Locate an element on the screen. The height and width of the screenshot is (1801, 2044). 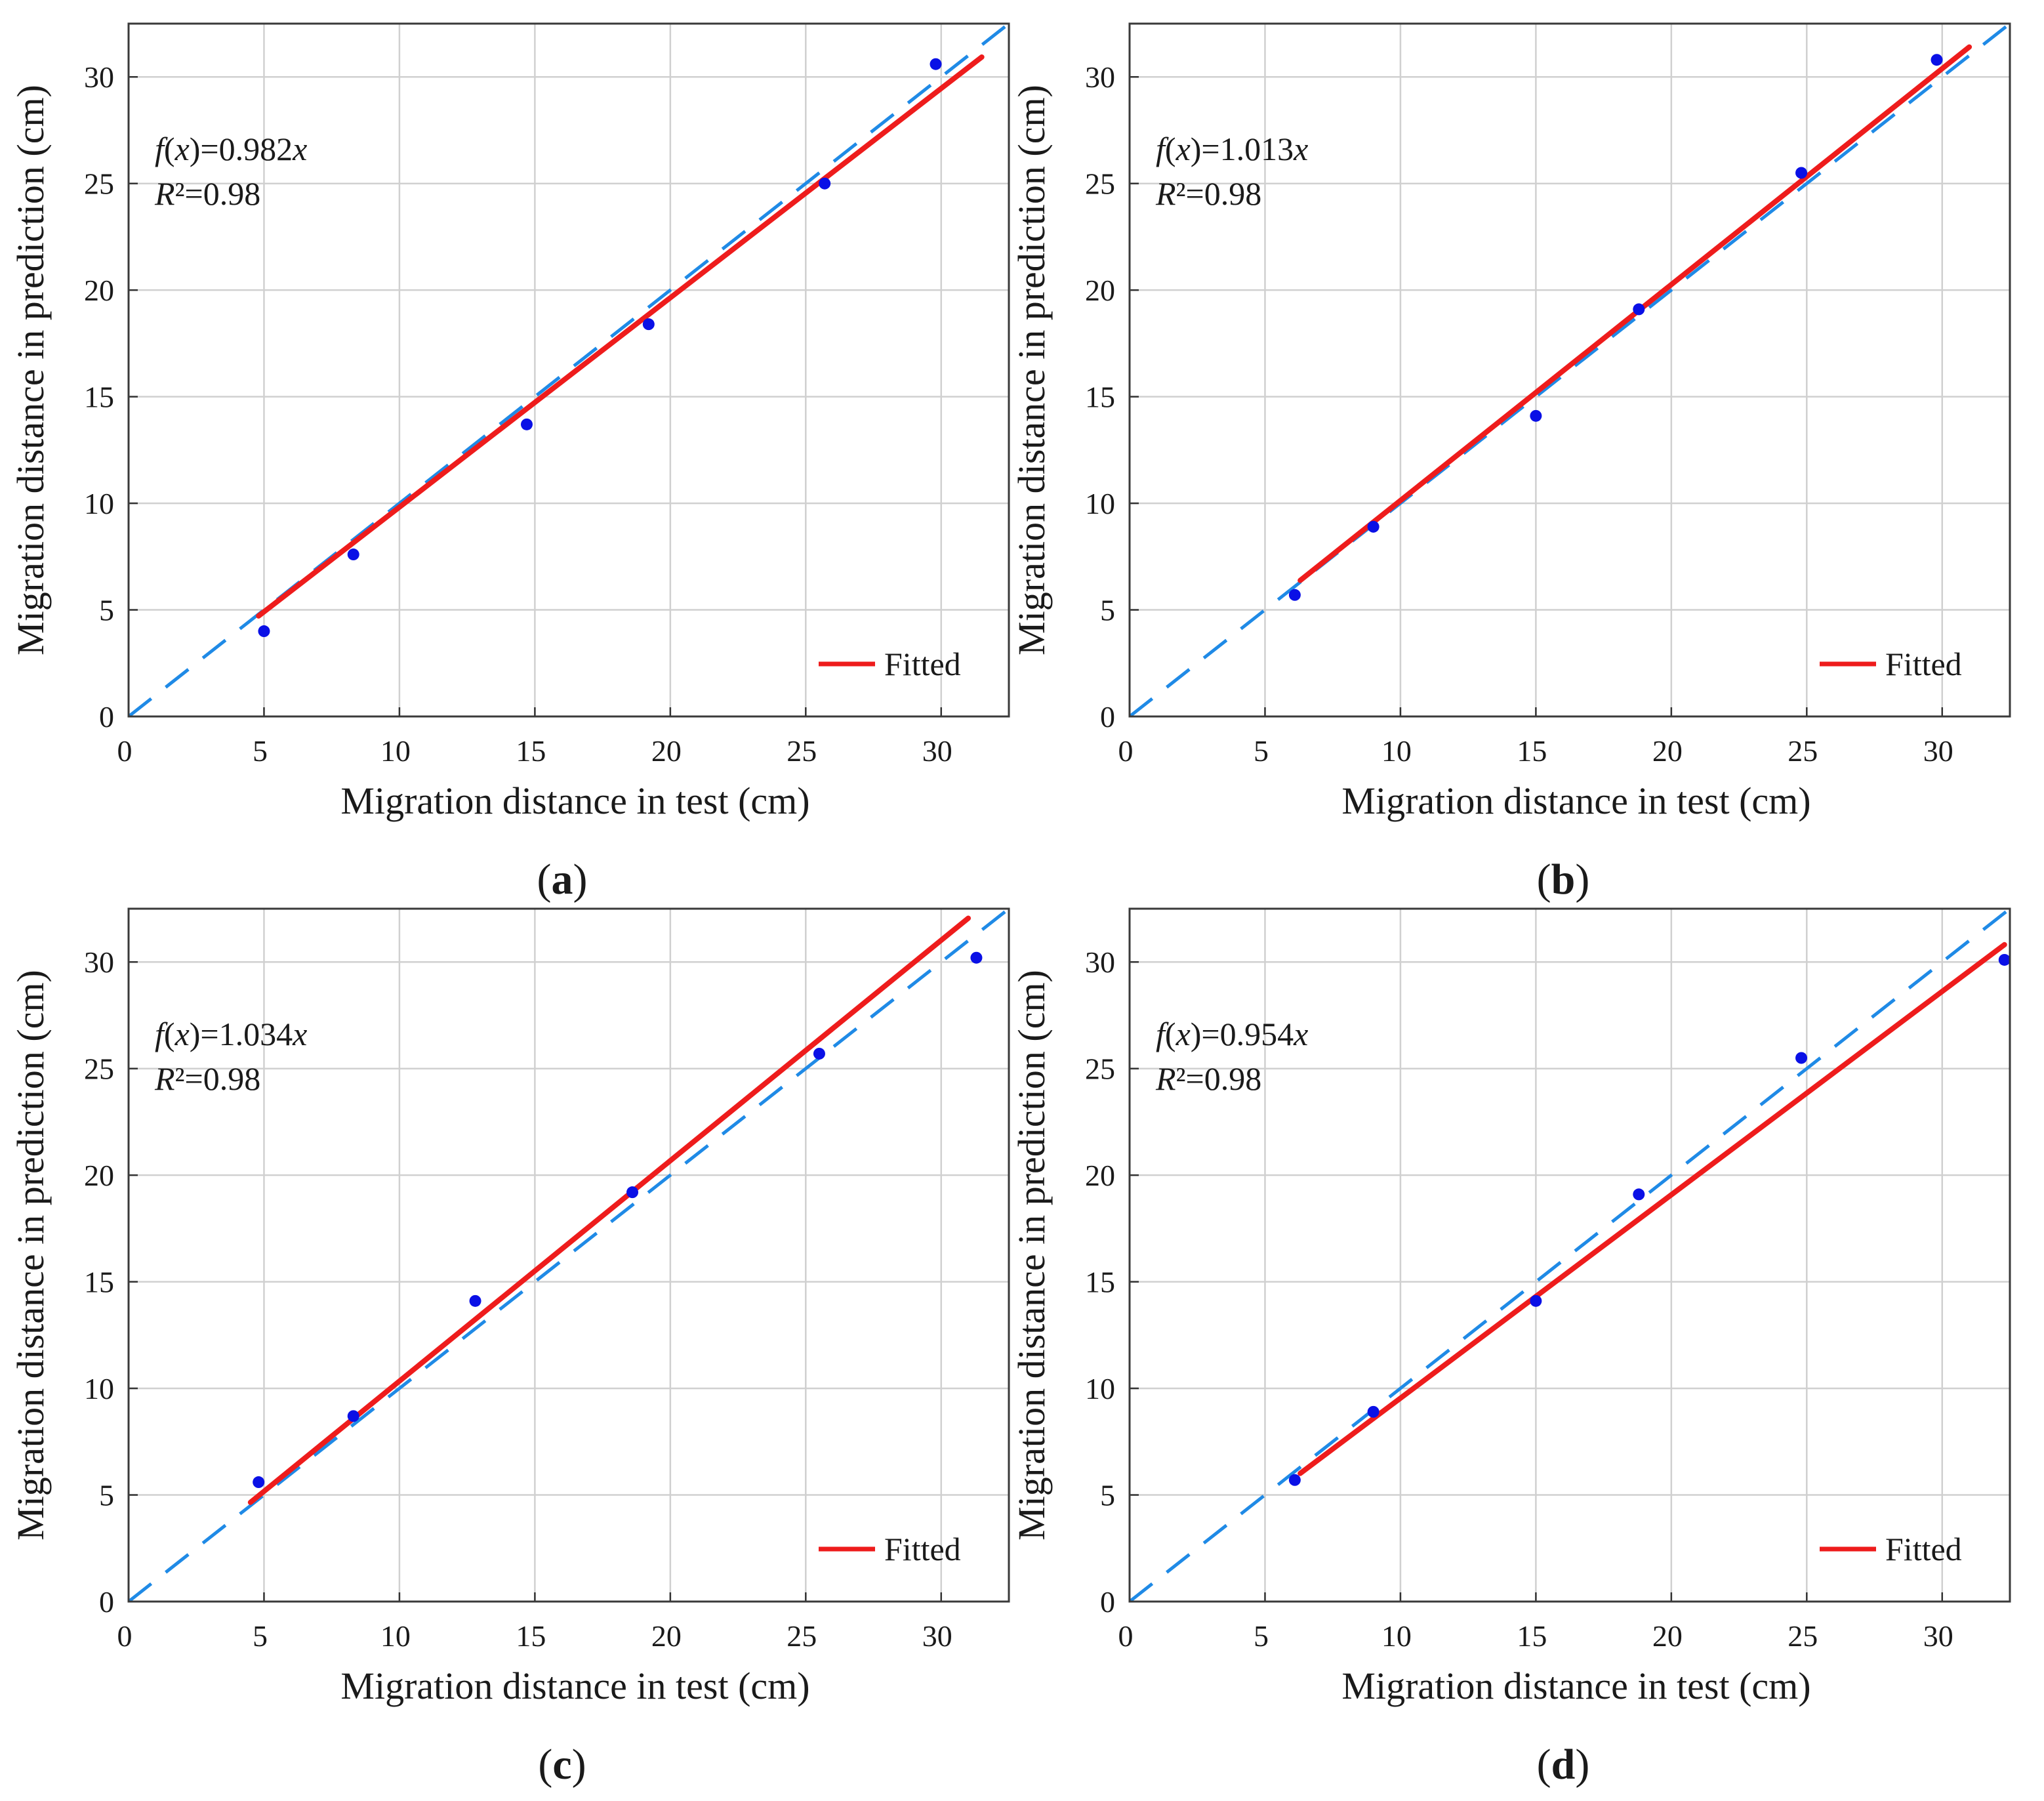
y-tick-label: 5 is located at coordinates (1107, 610).